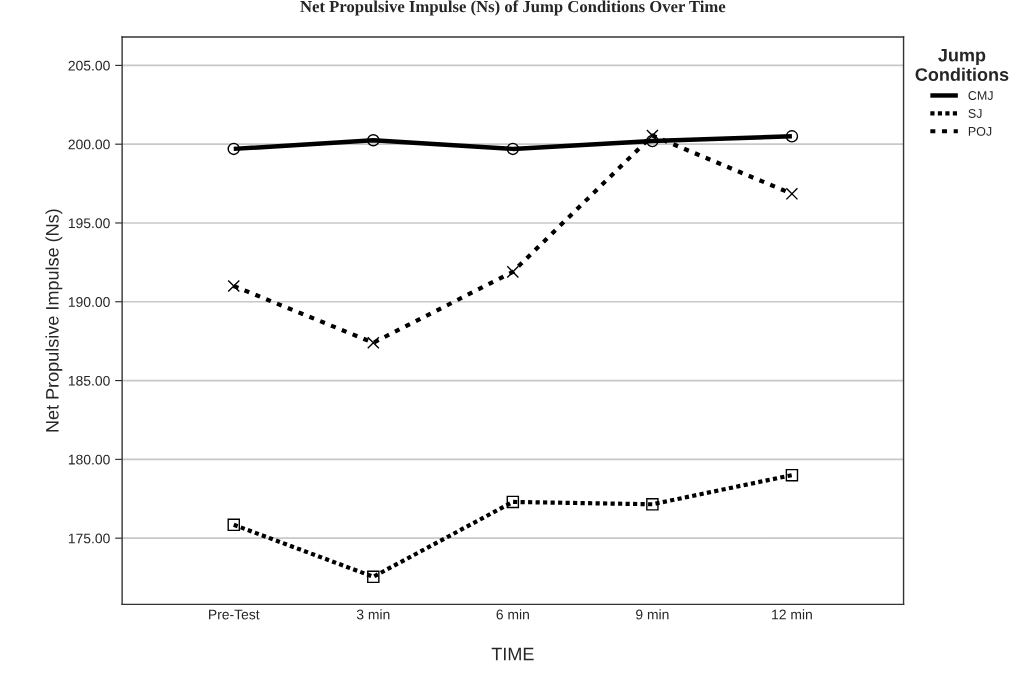 The image size is (1035, 673). What do you see at coordinates (234, 614) in the screenshot?
I see `x-tick-label: Pre-Test` at bounding box center [234, 614].